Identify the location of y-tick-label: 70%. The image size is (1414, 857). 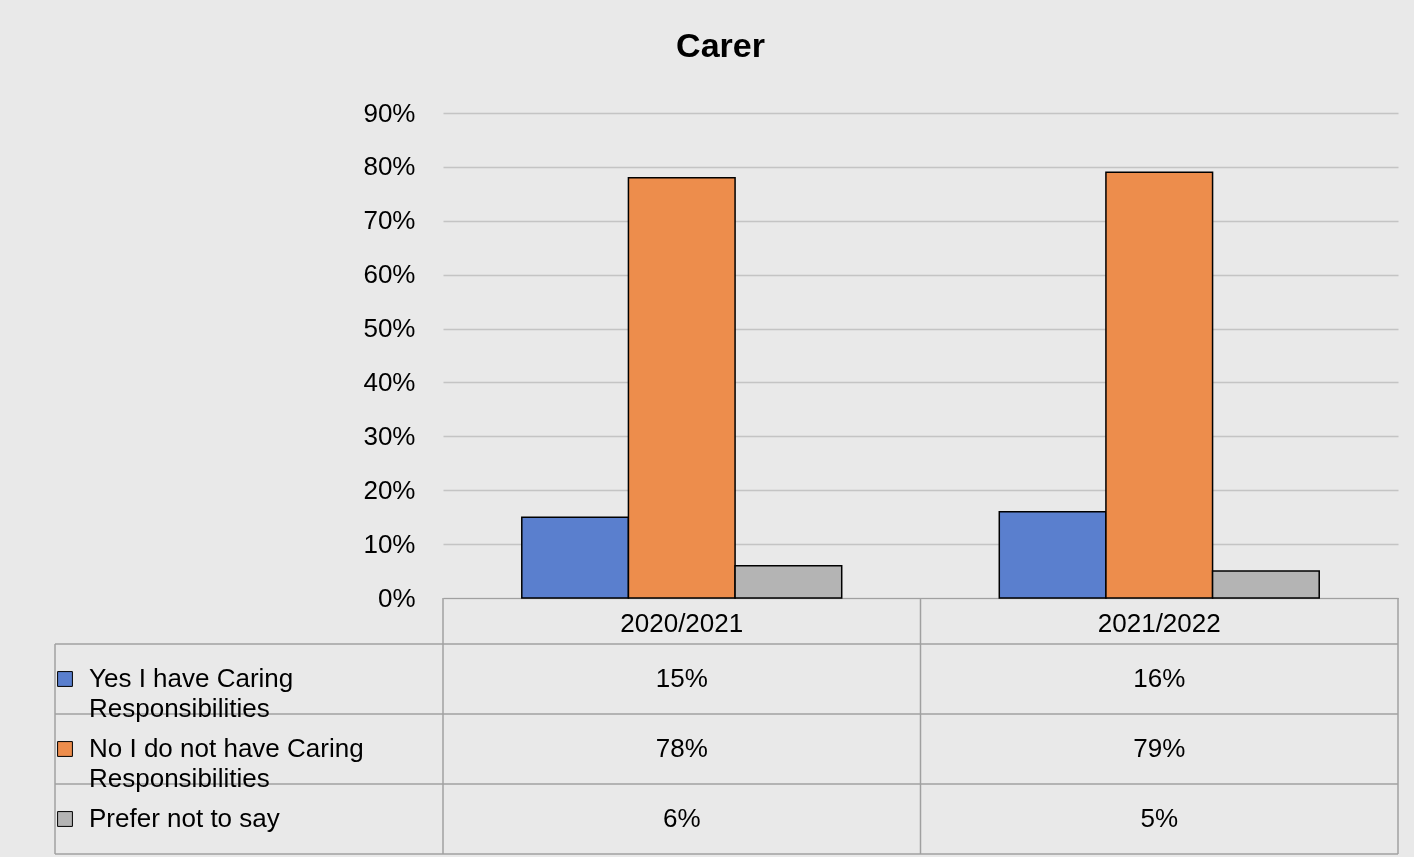
(389, 220).